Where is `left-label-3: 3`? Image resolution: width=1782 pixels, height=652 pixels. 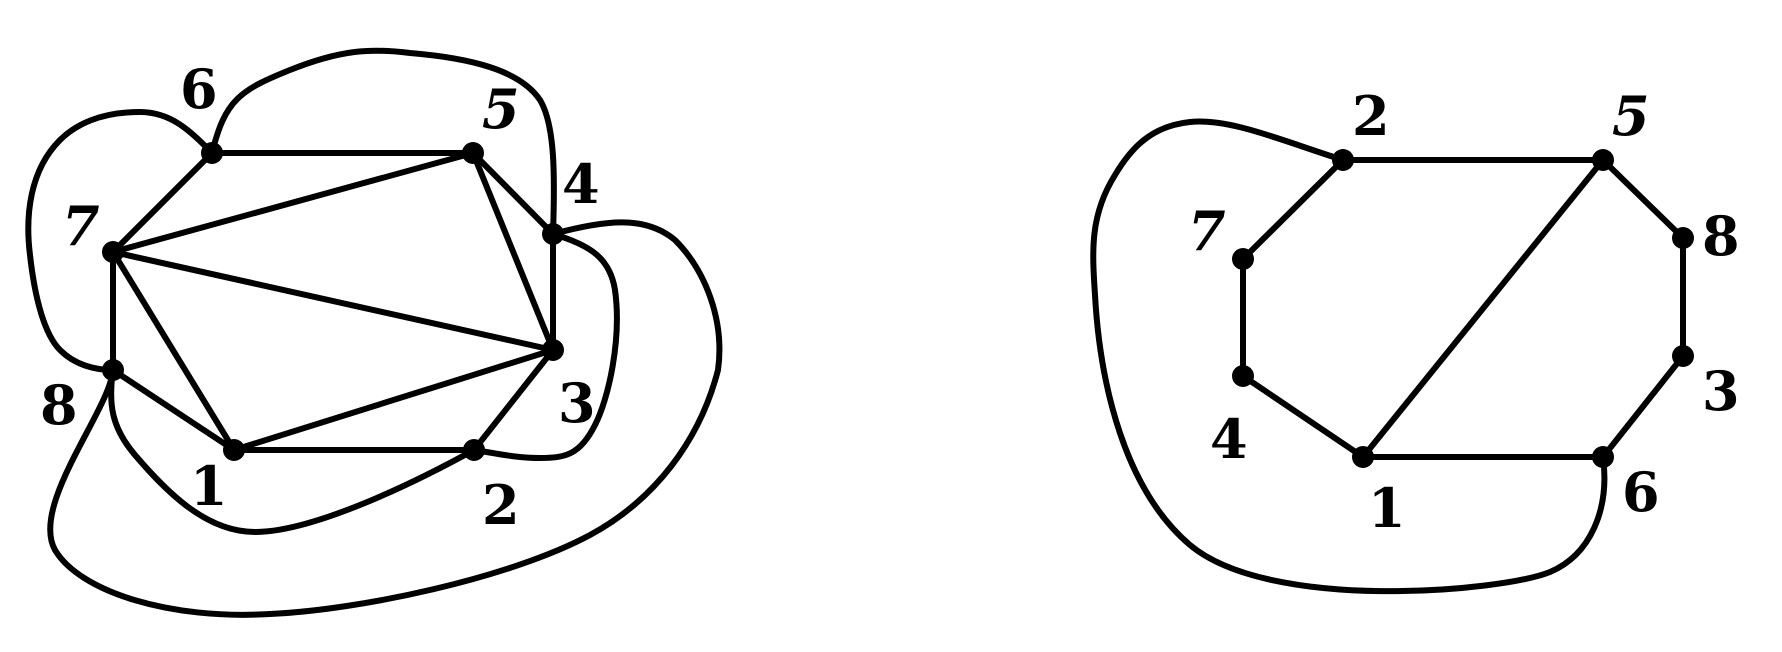 left-label-3: 3 is located at coordinates (577, 403).